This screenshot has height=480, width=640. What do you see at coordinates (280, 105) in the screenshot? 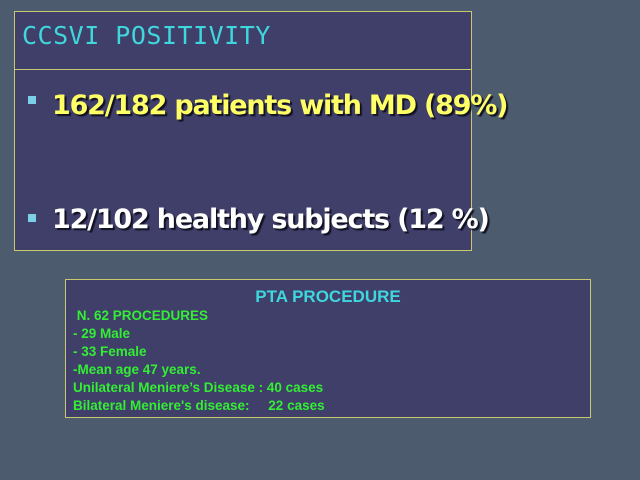
I see `bullet-patients-md: 162/182 patients with MD (89%)` at bounding box center [280, 105].